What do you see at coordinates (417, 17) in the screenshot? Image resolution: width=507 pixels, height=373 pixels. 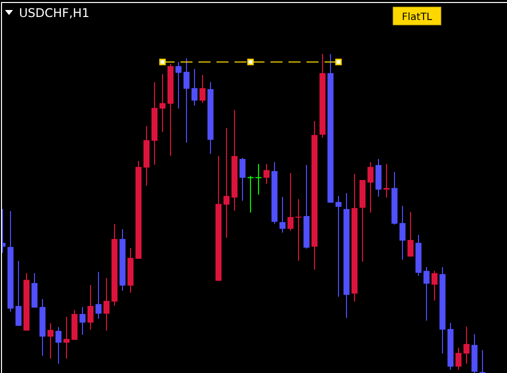 I see `text: FlatTL` at bounding box center [417, 17].